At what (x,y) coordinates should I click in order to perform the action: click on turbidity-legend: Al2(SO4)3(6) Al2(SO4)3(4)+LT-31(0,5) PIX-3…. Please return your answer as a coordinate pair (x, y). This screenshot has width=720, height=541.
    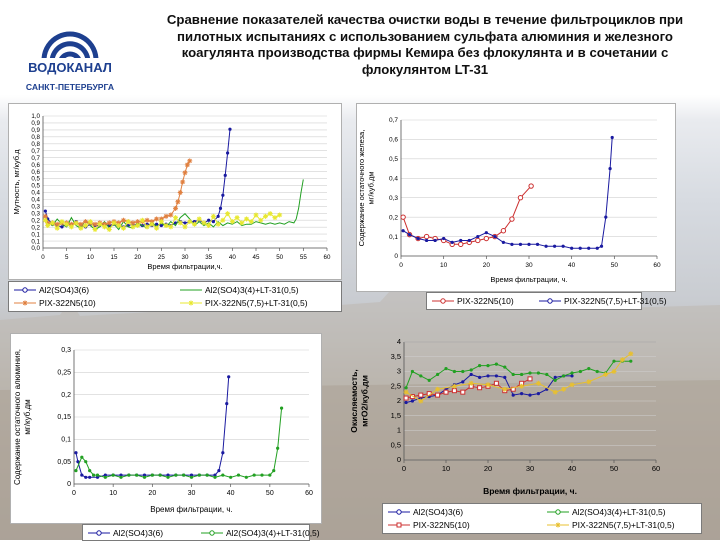
    Looking at the image, I should click on (175, 296).